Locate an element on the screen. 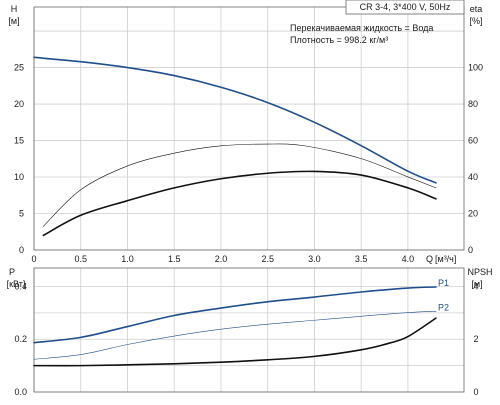  p-tick-label: 0.4 is located at coordinates (20, 286).